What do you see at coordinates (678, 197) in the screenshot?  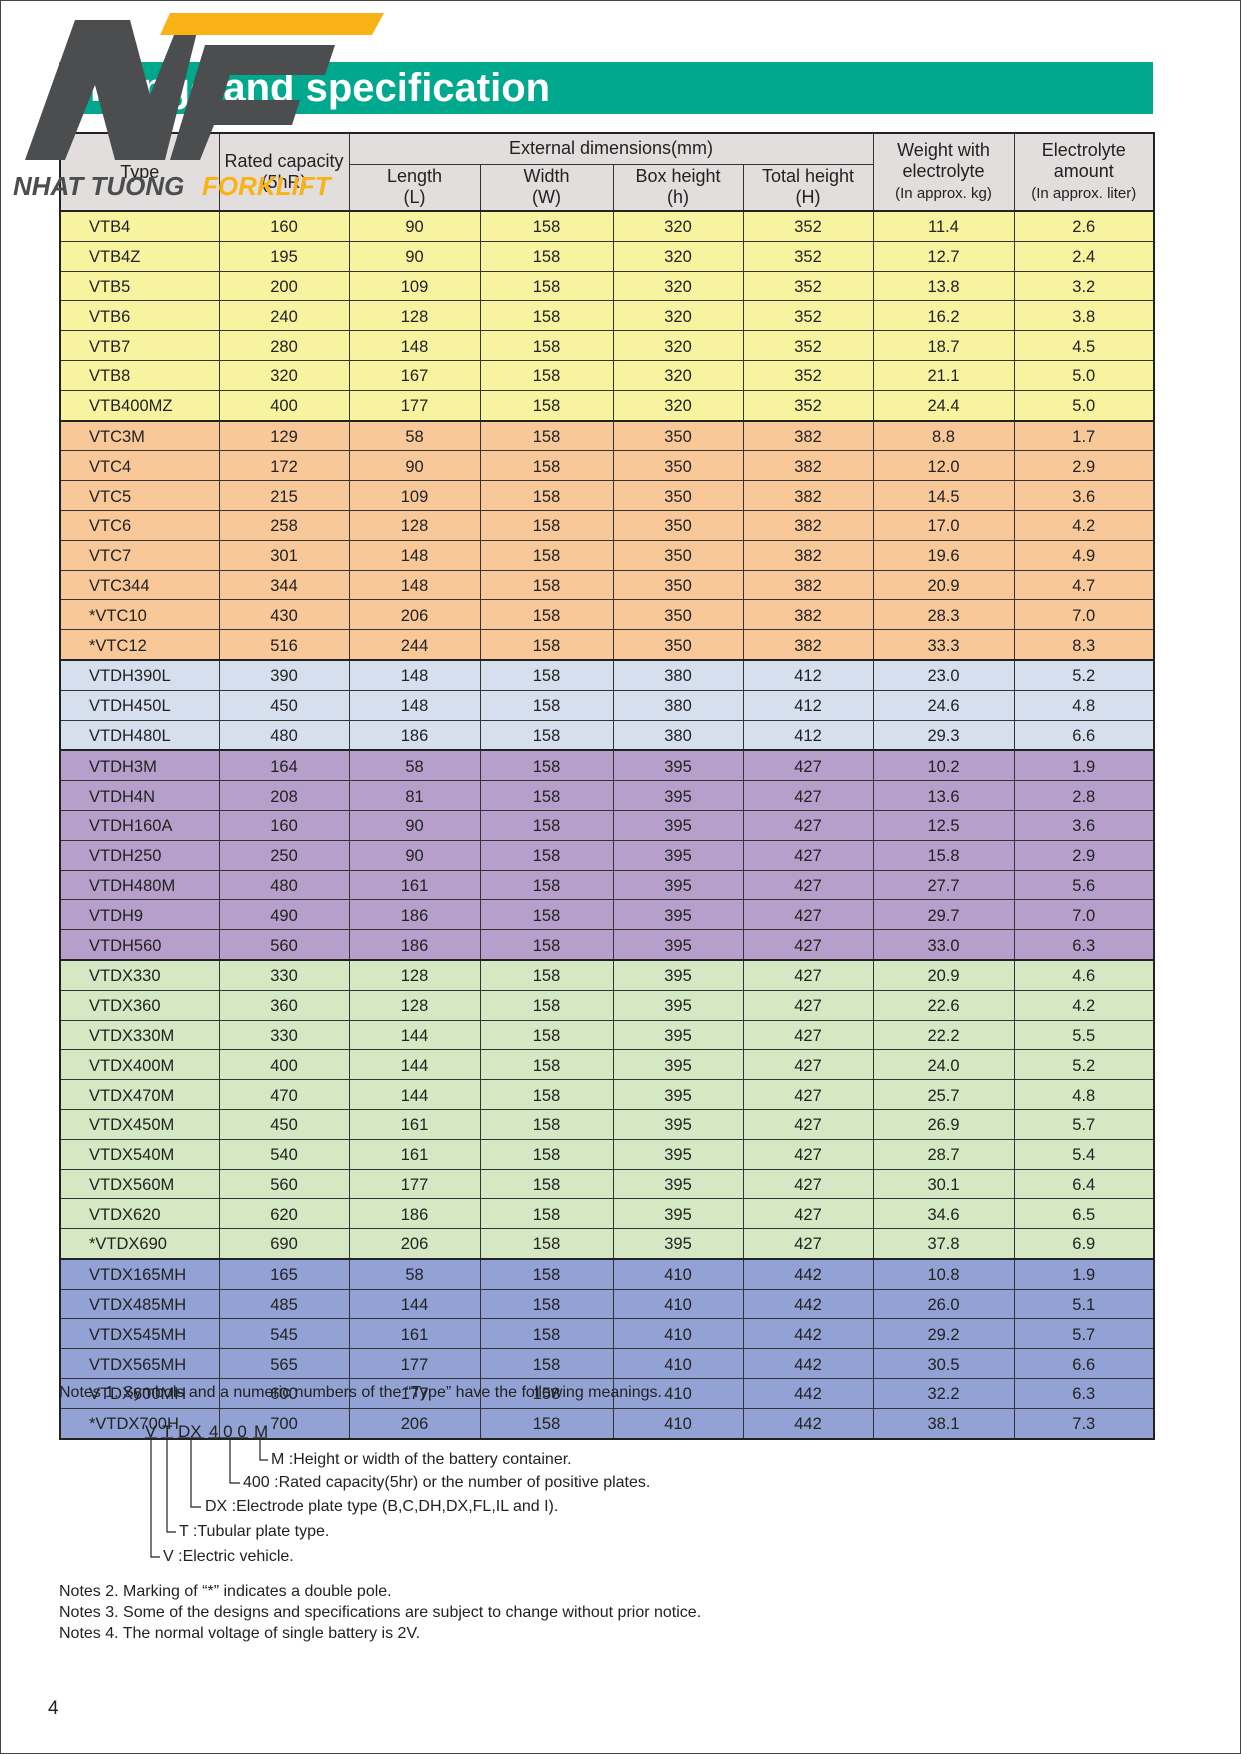 I see `header-sub: (h)` at bounding box center [678, 197].